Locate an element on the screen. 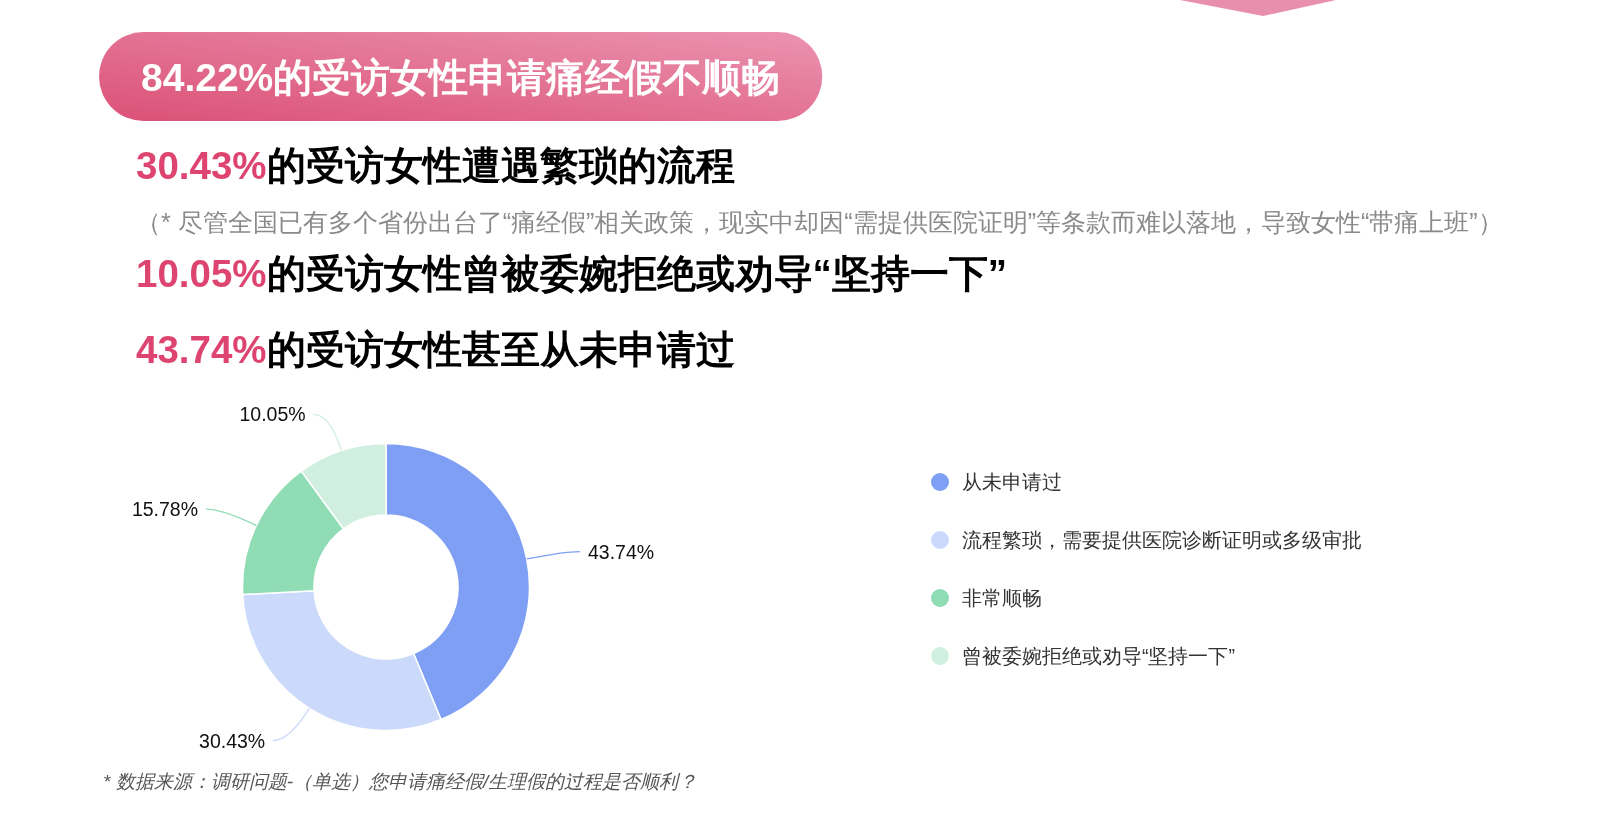 The height and width of the screenshot is (836, 1618). legend-label: 曾被委婉拒绝或劝导“坚持一下” is located at coordinates (1098, 656).